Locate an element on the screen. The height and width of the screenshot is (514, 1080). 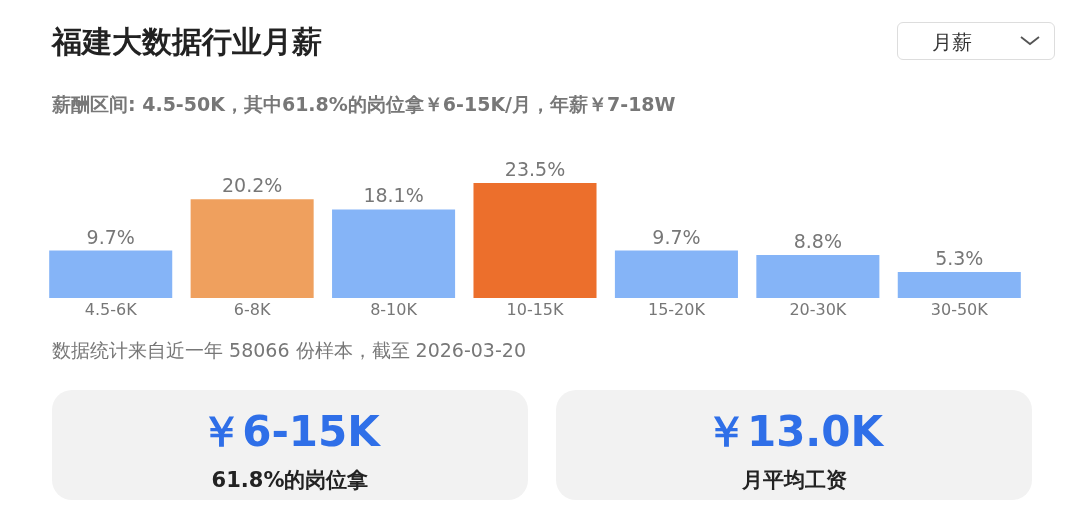
x-tick-label: 30-50K is located at coordinates (959, 309).